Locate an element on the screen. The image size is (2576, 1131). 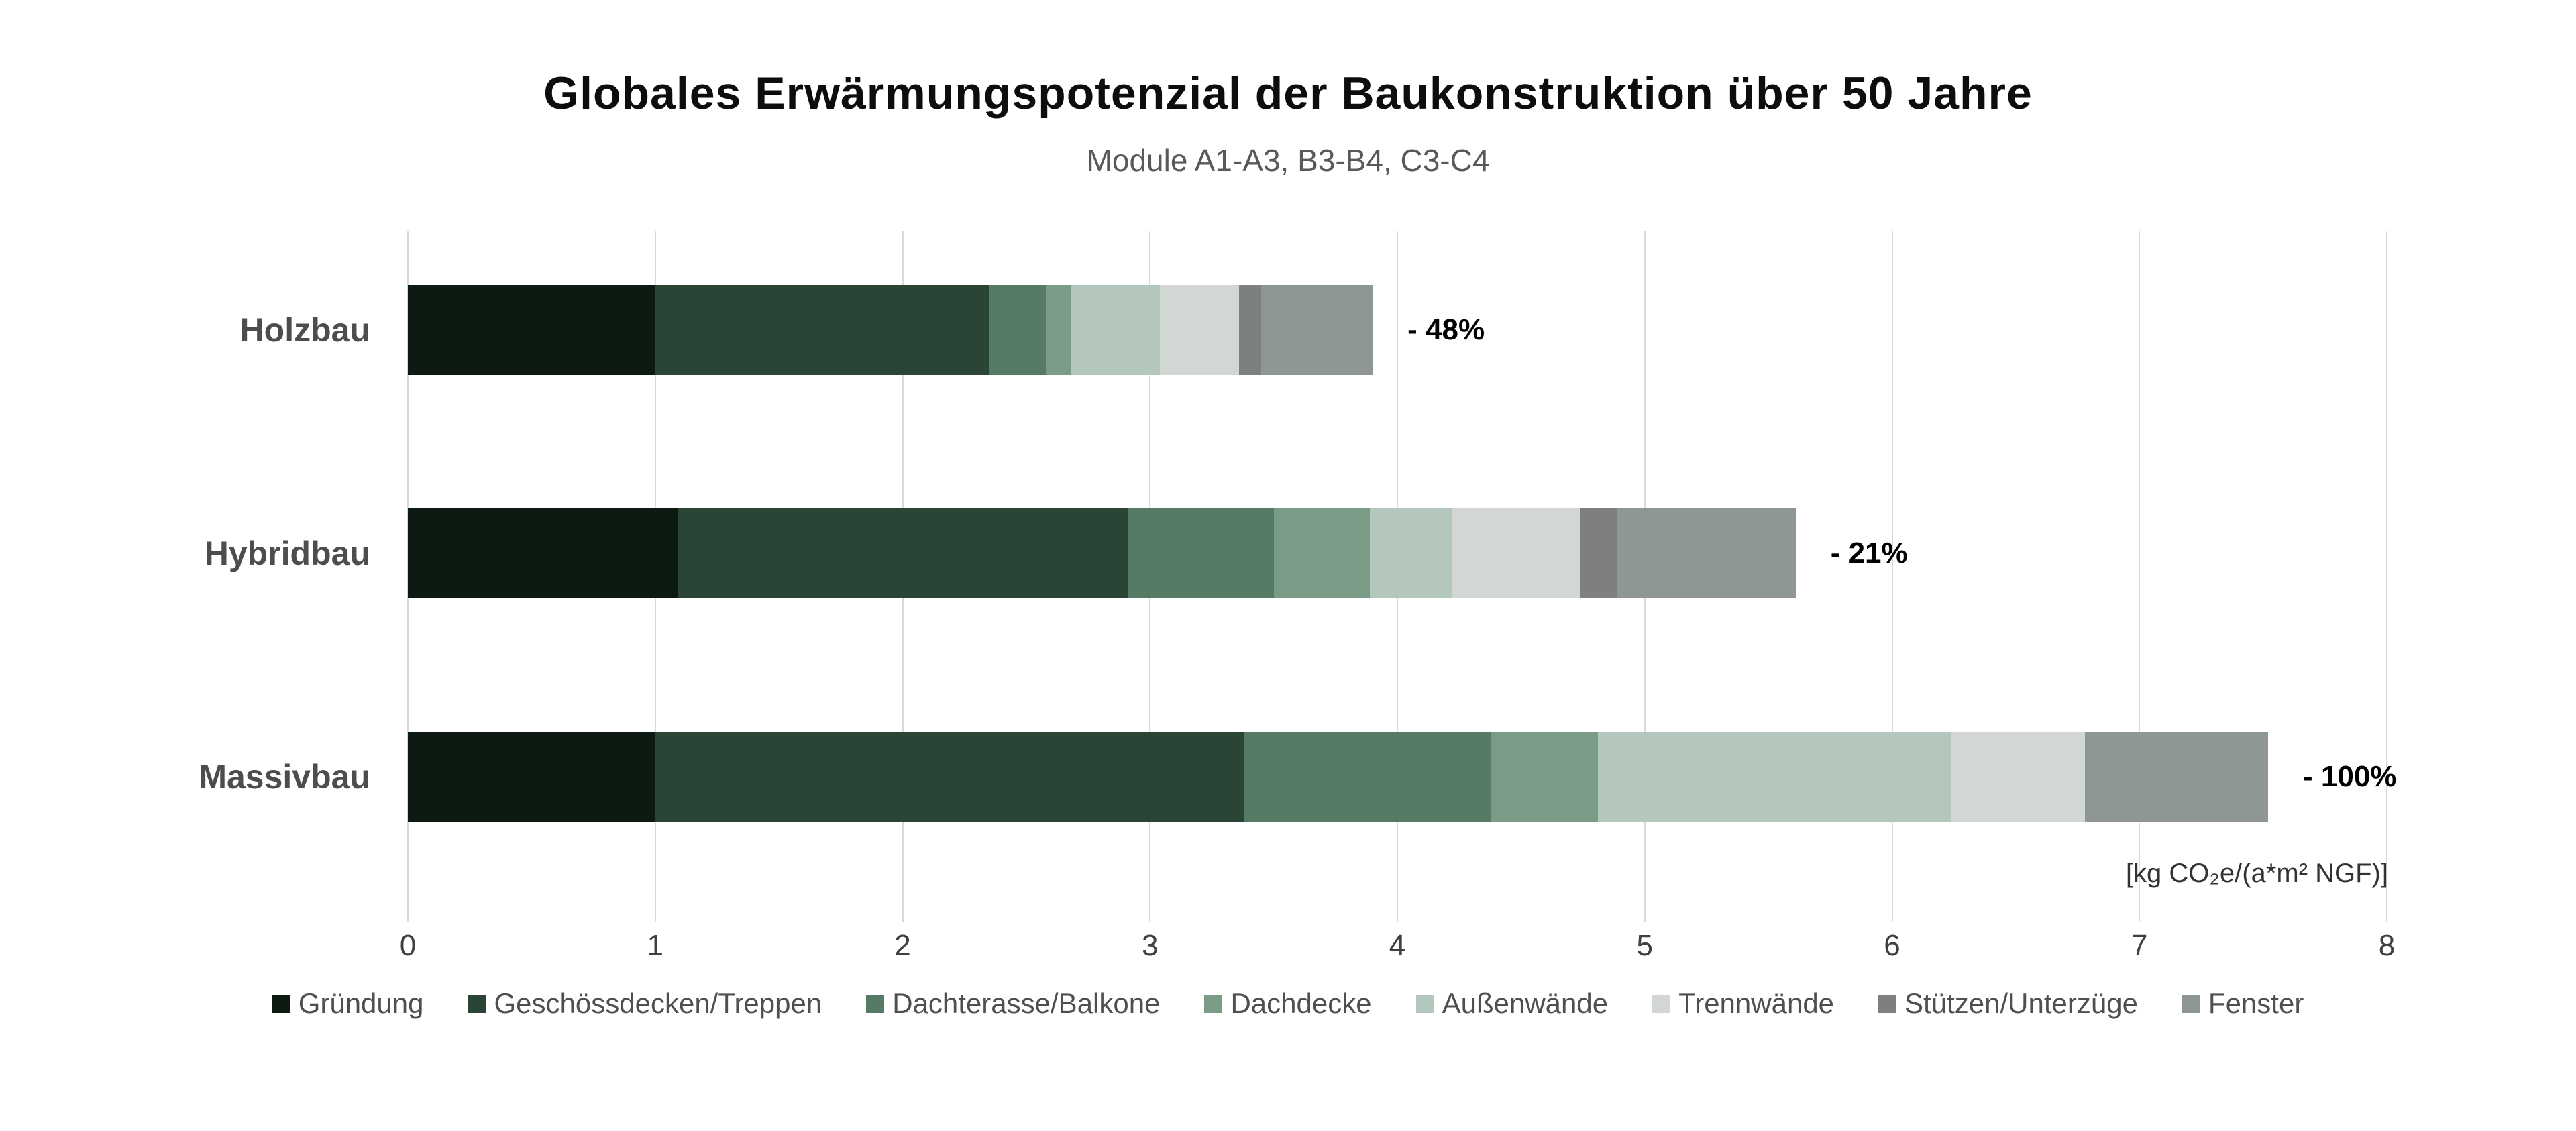
legend-item: Gründung is located at coordinates (348, 1004).